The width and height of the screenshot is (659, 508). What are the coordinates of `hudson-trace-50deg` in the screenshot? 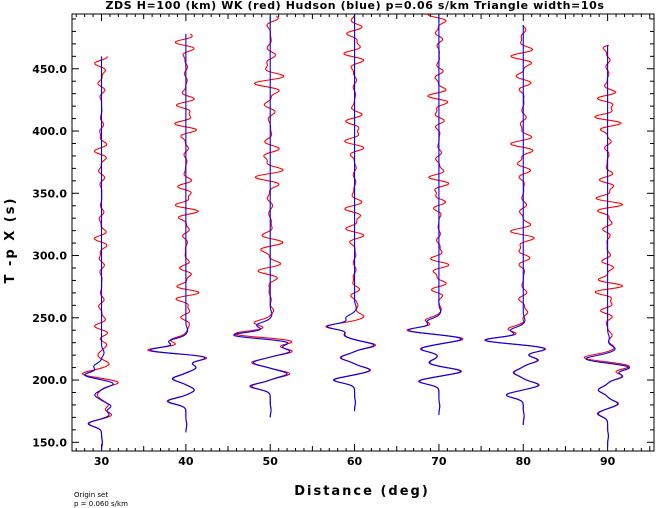 It's located at (262, 217).